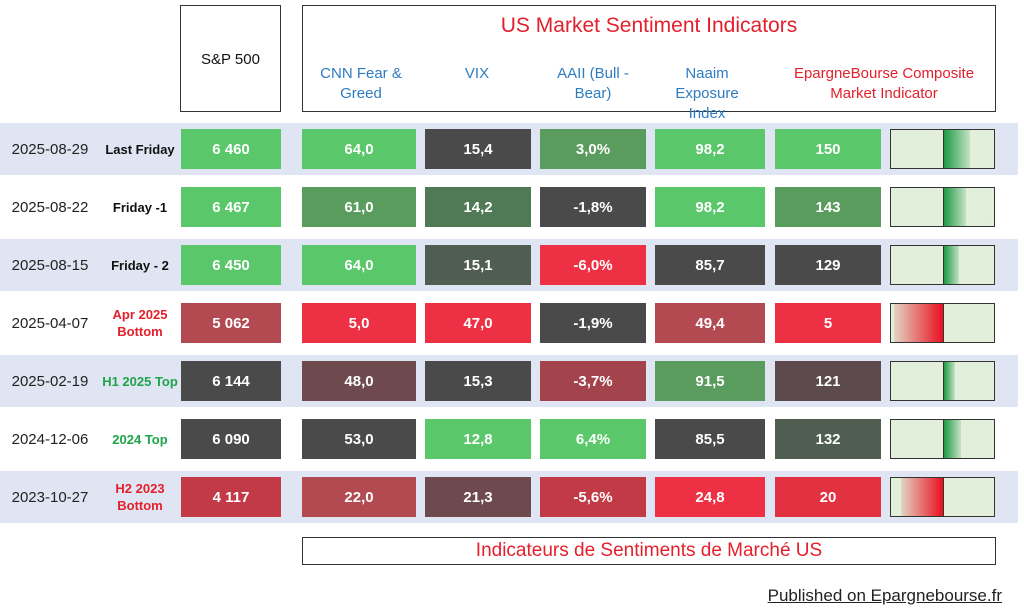 The height and width of the screenshot is (612, 1024). I want to click on cell-naaim: 91,5, so click(710, 381).